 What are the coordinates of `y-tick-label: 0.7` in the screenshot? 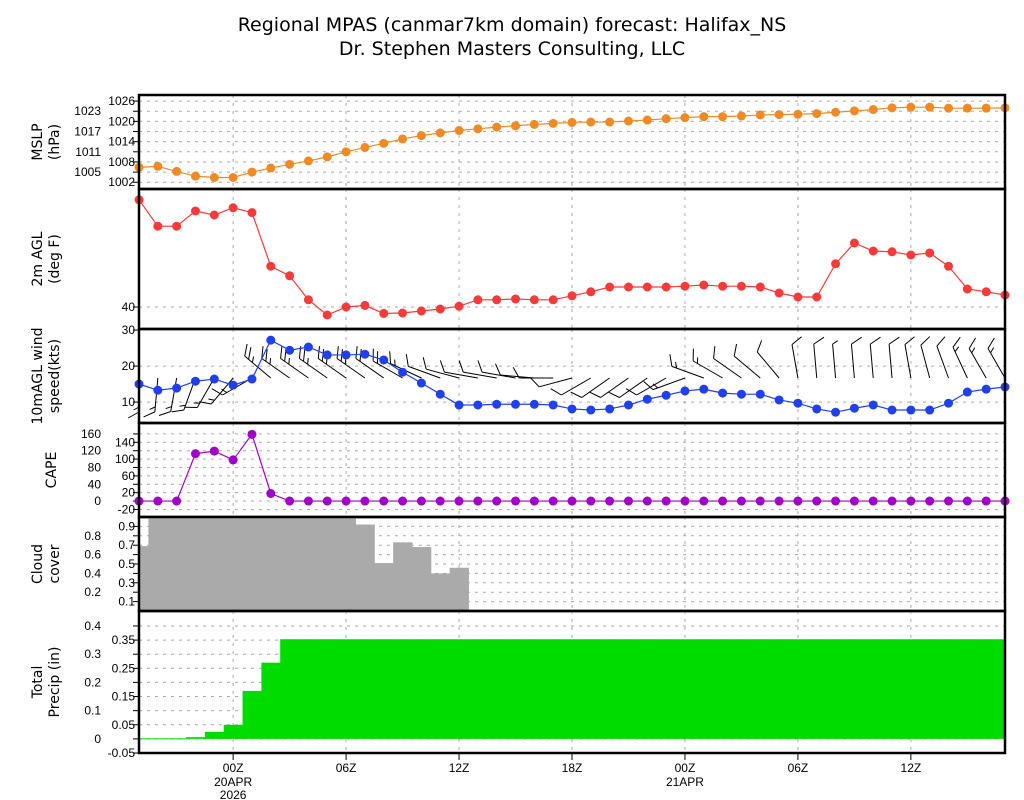 It's located at (126, 545).